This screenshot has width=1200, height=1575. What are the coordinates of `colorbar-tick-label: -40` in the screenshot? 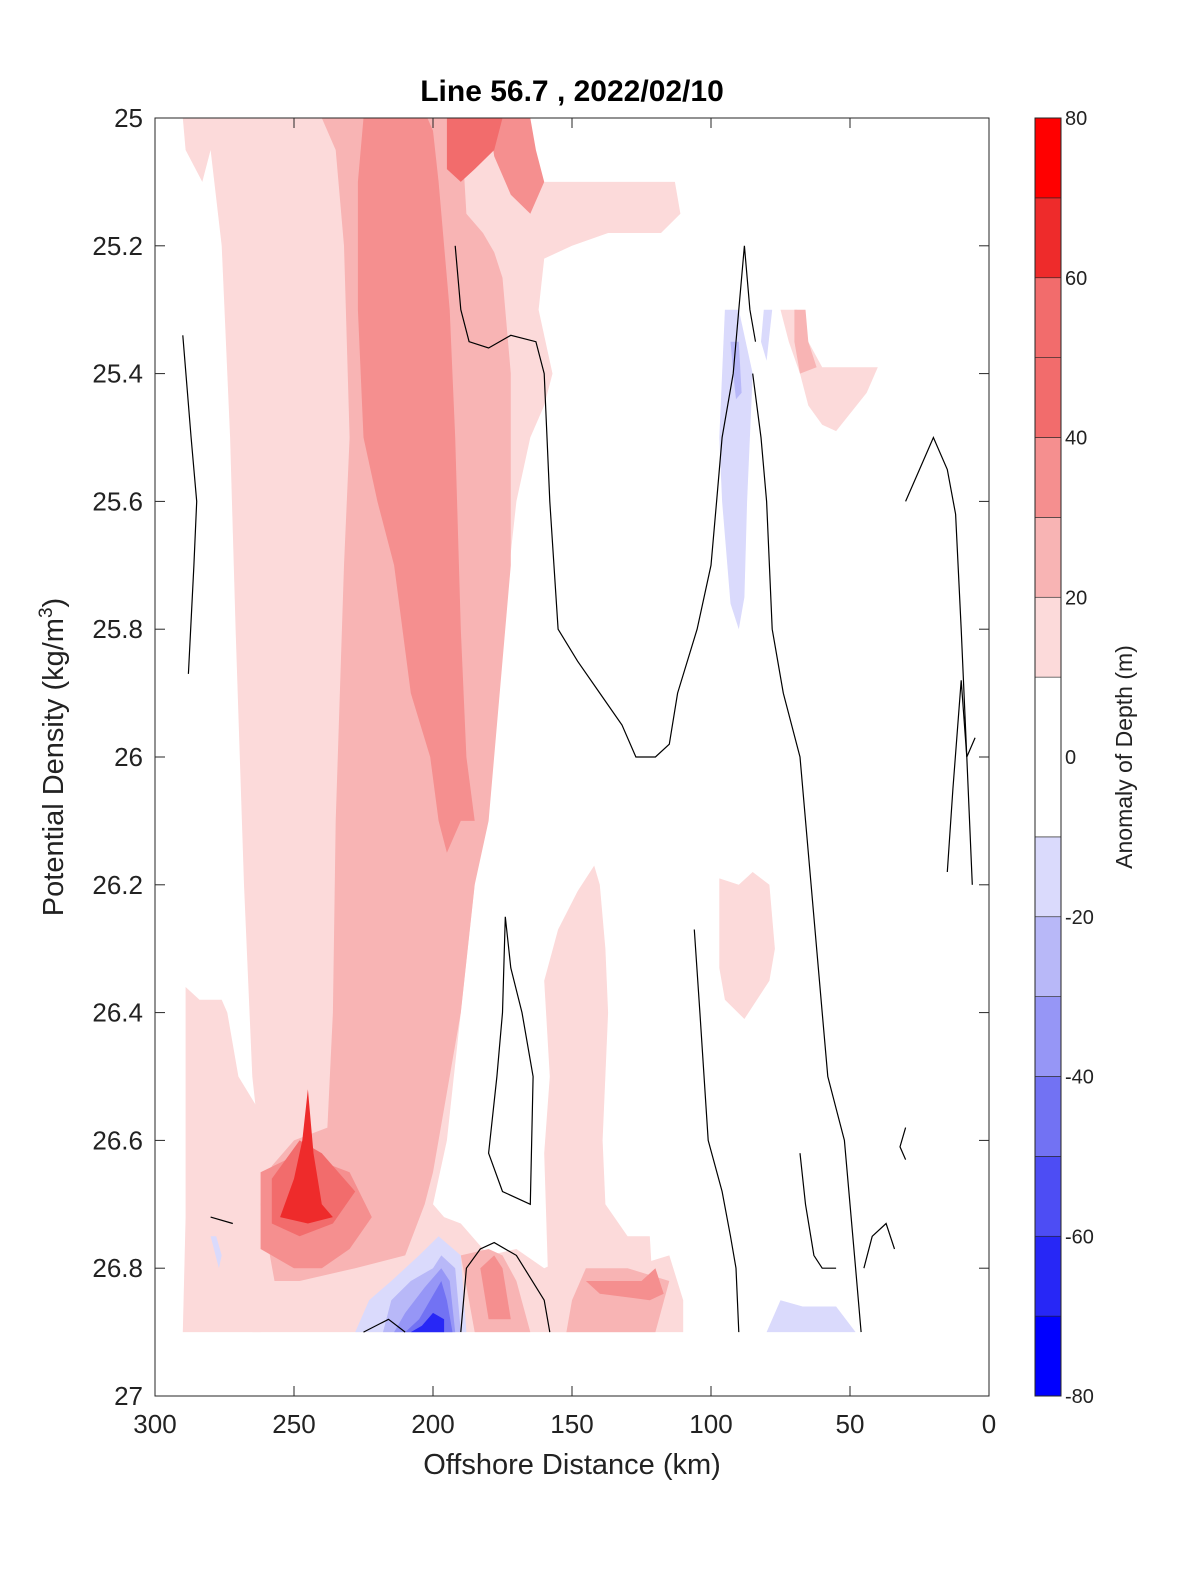 It's located at (1079, 1078).